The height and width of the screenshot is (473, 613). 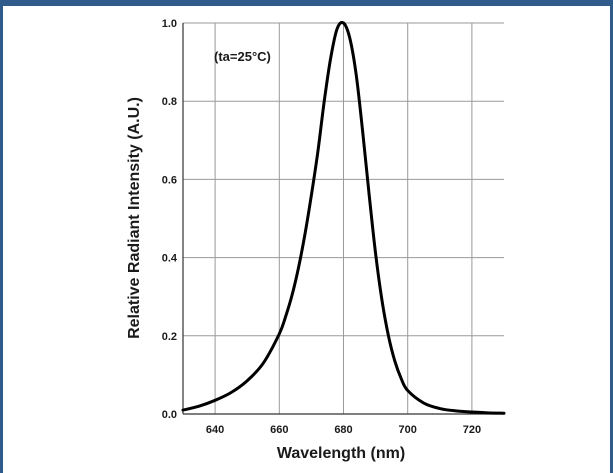 What do you see at coordinates (472, 430) in the screenshot?
I see `x-tick-label-720: 720` at bounding box center [472, 430].